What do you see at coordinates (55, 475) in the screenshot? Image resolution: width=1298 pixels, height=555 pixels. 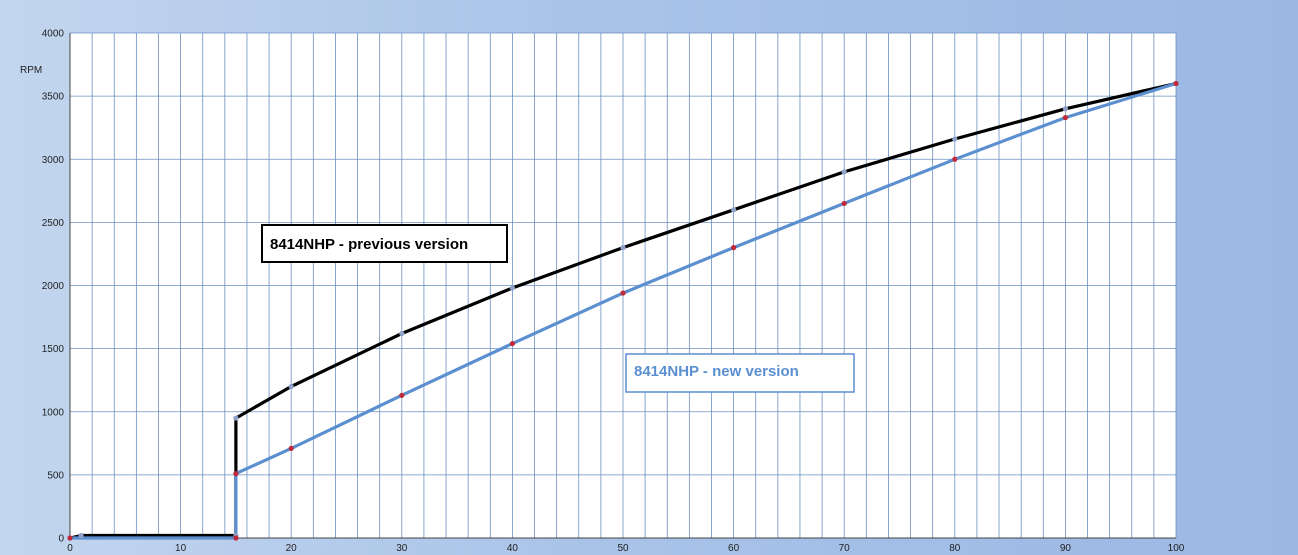 I see `y-tick-label: 500` at bounding box center [55, 475].